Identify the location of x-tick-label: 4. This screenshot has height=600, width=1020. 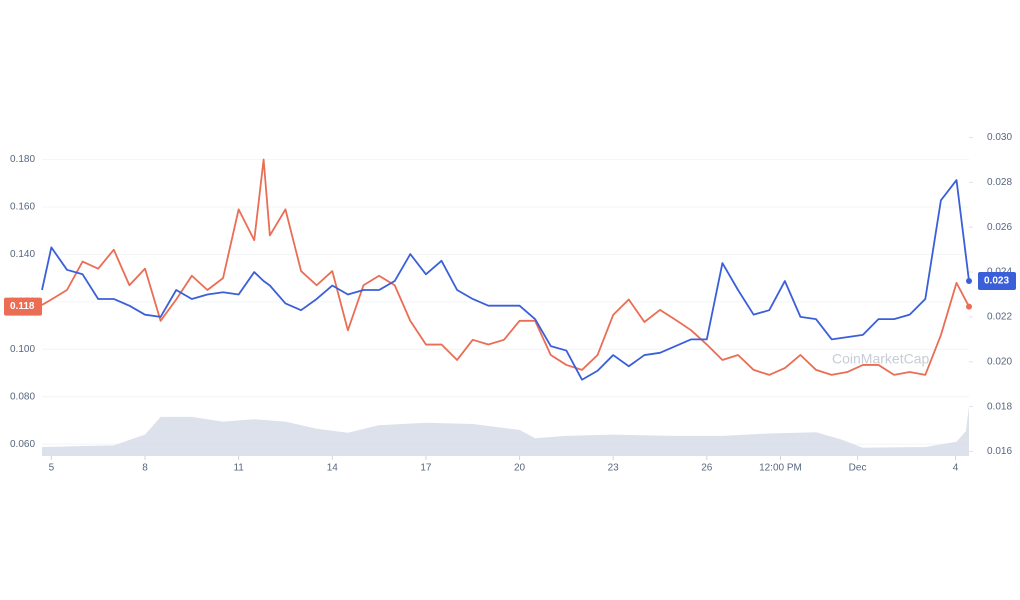
(956, 468).